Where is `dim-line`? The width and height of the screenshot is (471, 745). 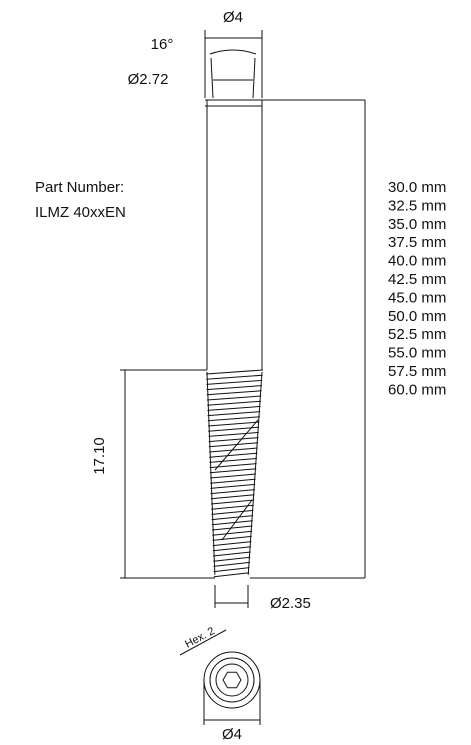
dim-line is located at coordinates (203, 642).